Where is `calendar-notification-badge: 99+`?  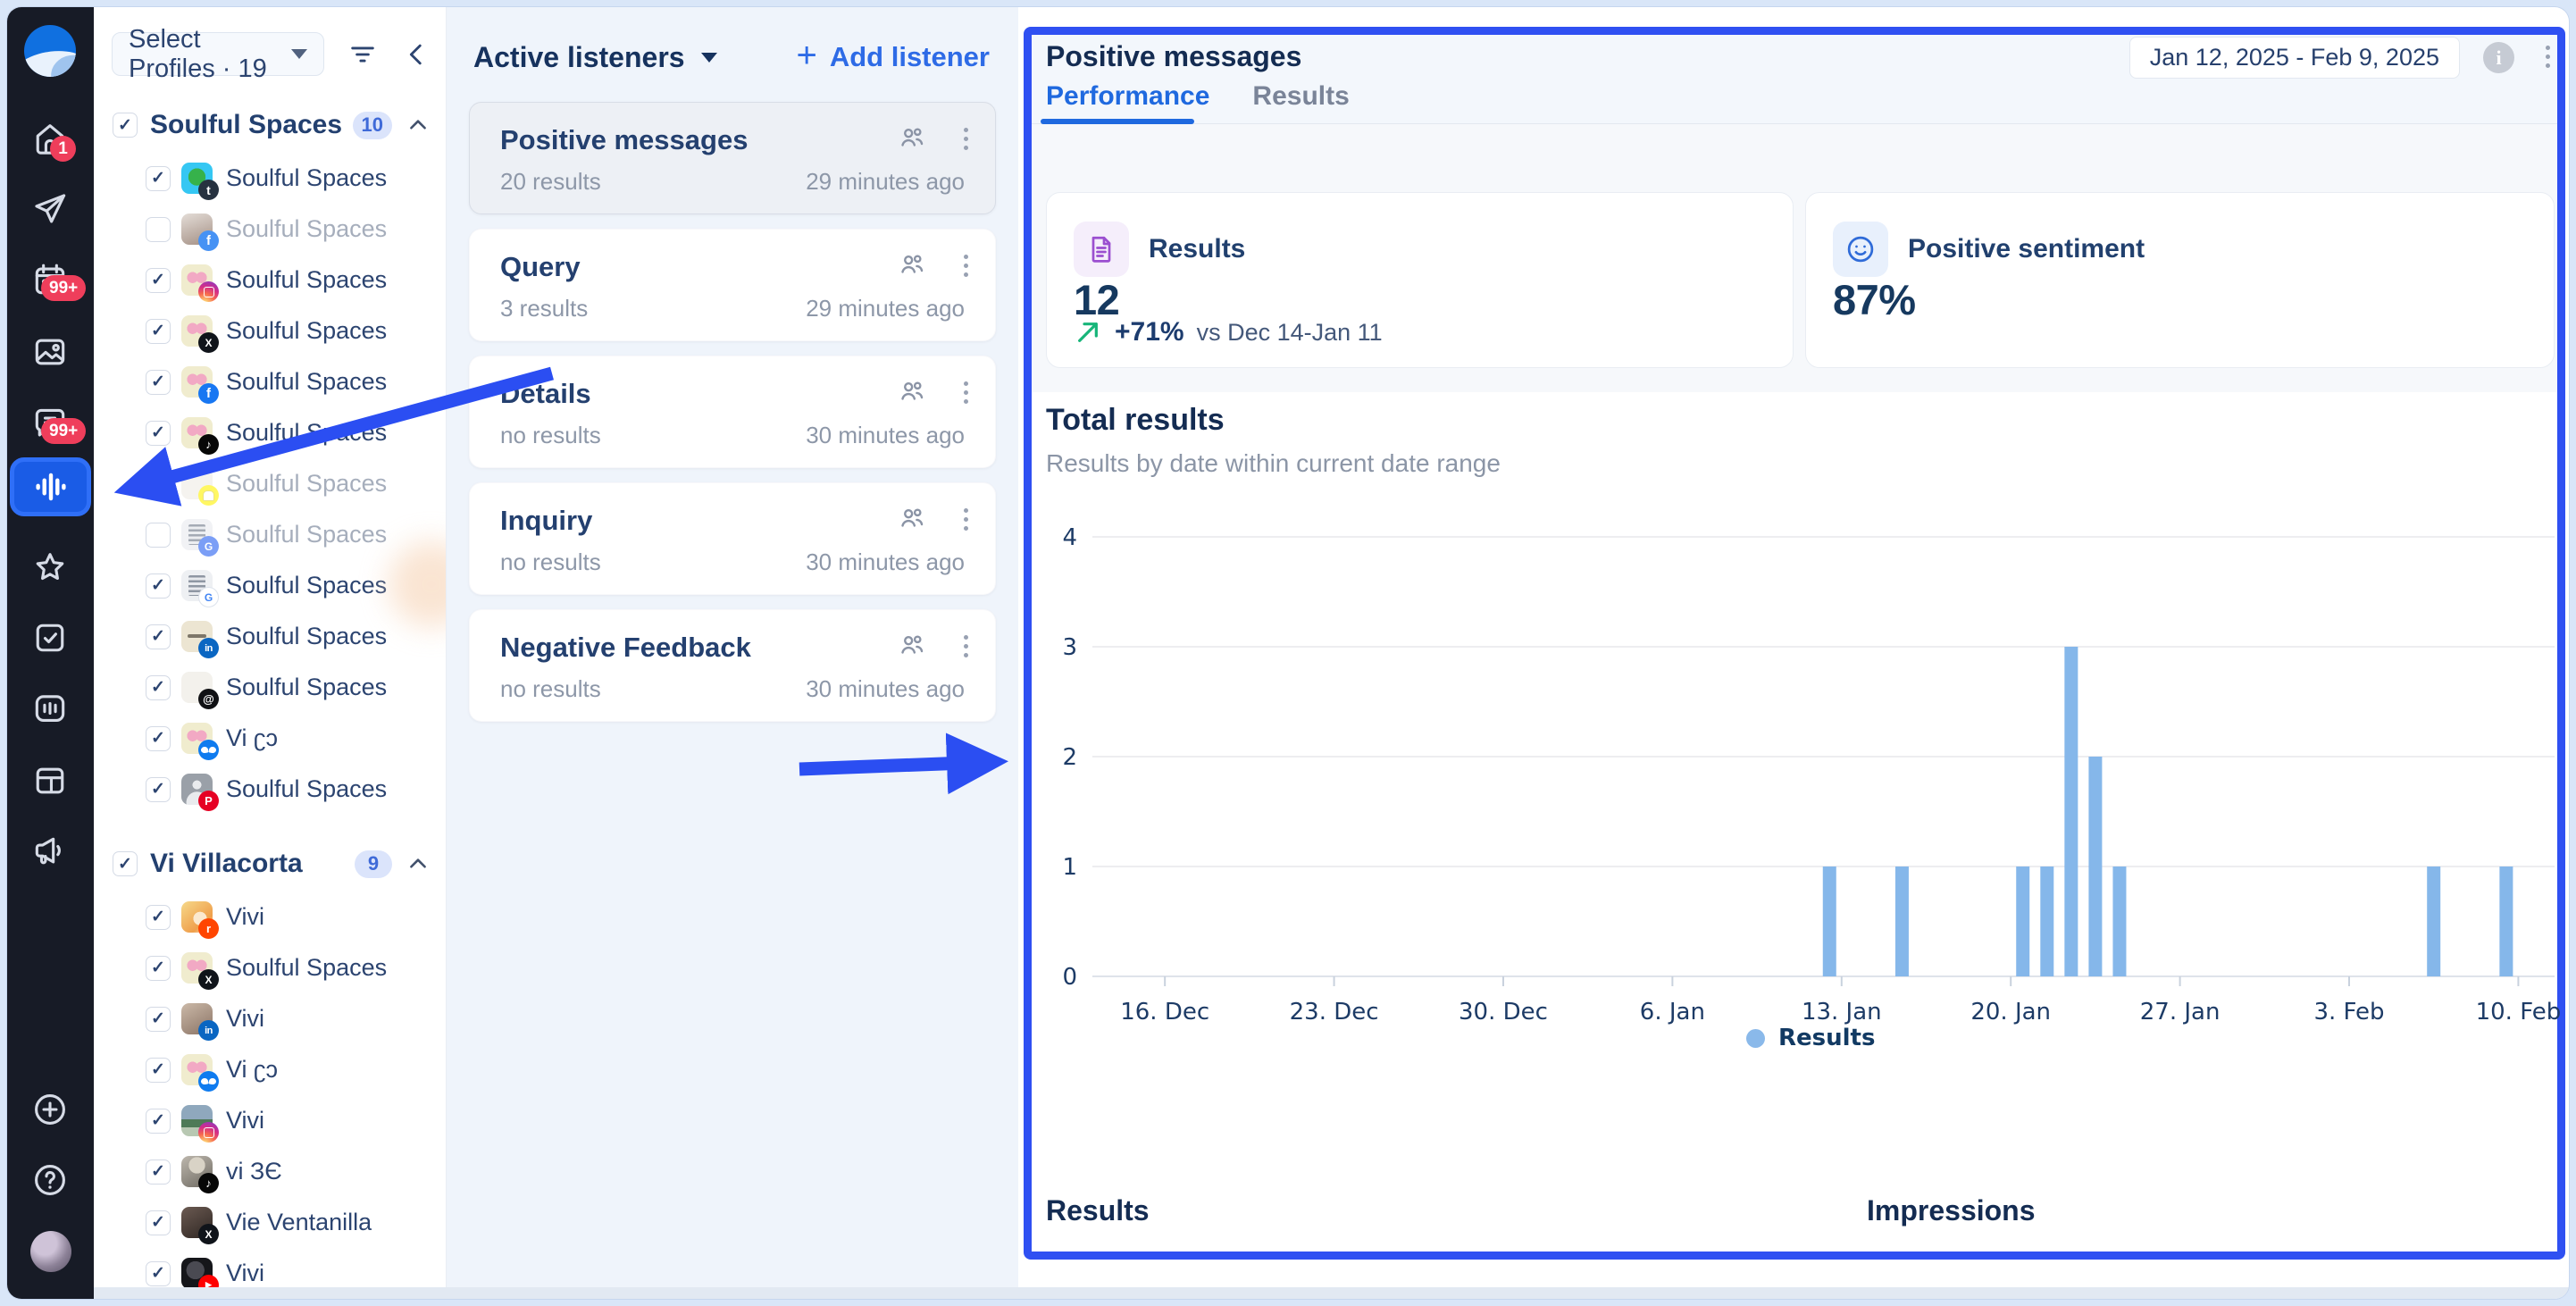 calendar-notification-badge: 99+ is located at coordinates (64, 288).